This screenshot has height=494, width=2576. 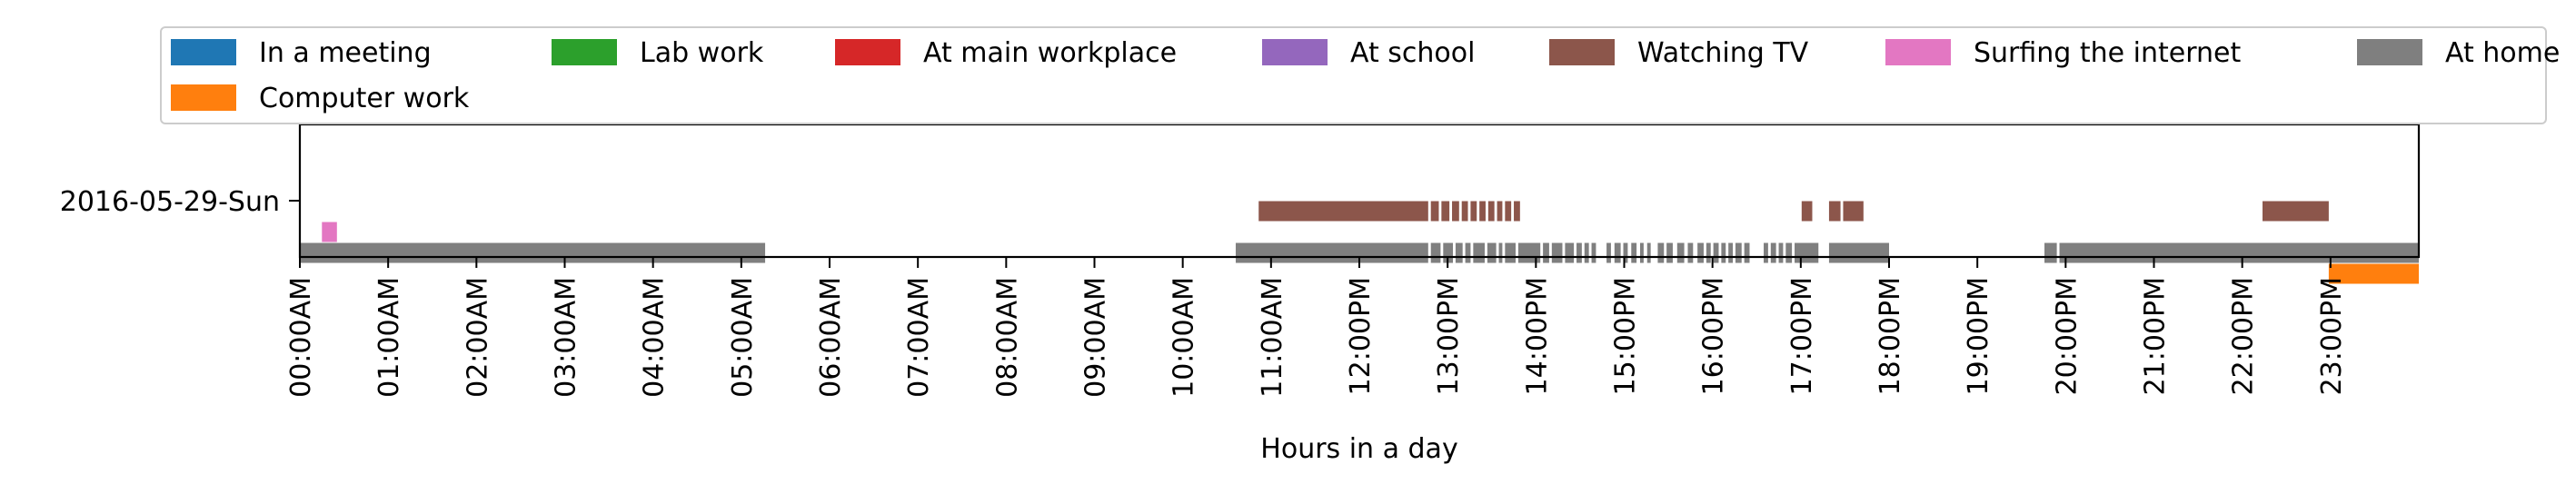 I want to click on x-tick-label-6: 06:00AM, so click(x=831, y=337).